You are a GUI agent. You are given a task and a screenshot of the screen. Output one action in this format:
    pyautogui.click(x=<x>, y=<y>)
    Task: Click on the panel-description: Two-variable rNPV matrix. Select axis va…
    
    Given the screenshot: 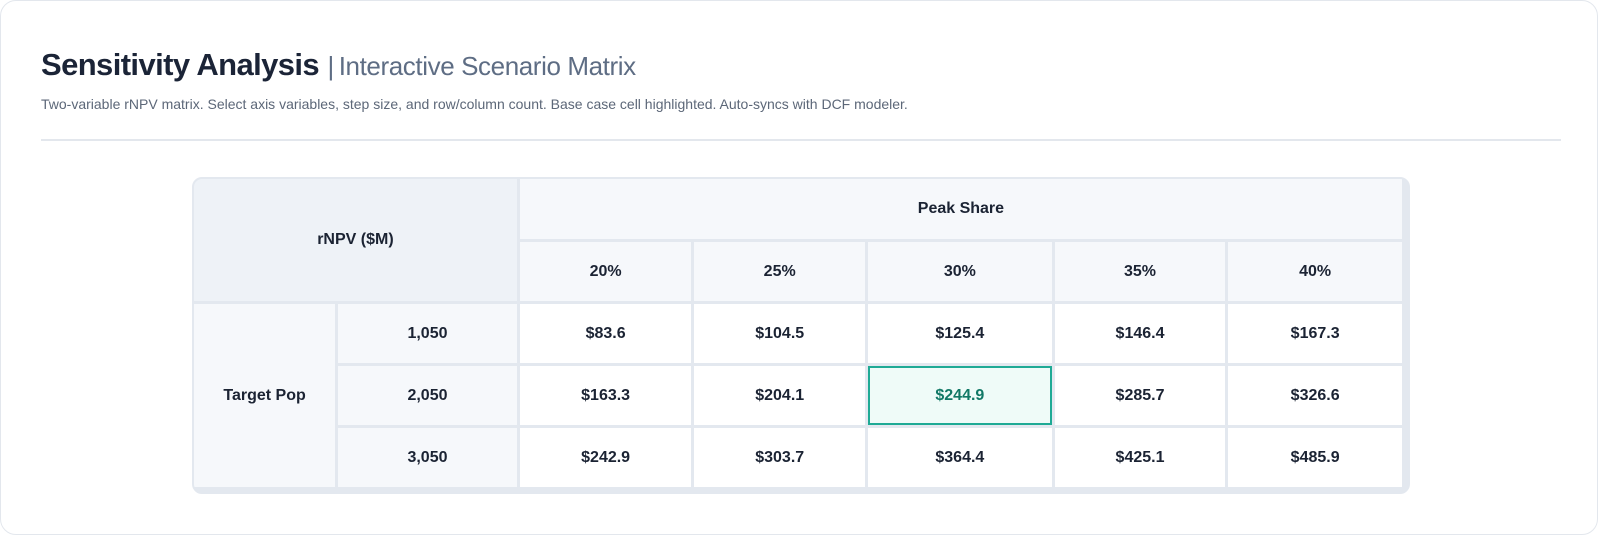 What is the action you would take?
    pyautogui.click(x=474, y=104)
    